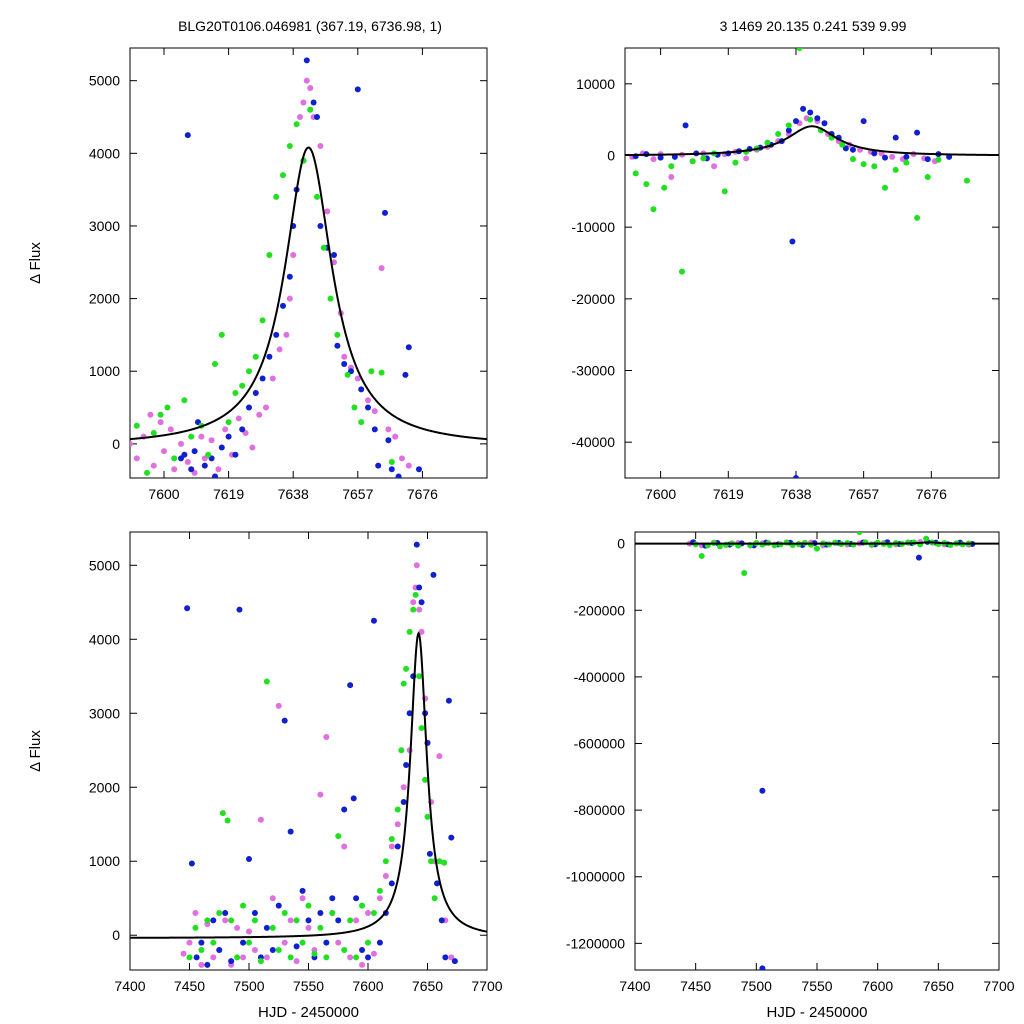 Image resolution: width=1024 pixels, height=1024 pixels. Describe the element at coordinates (600, 610) in the screenshot. I see `y-tick-label: -200000` at that location.